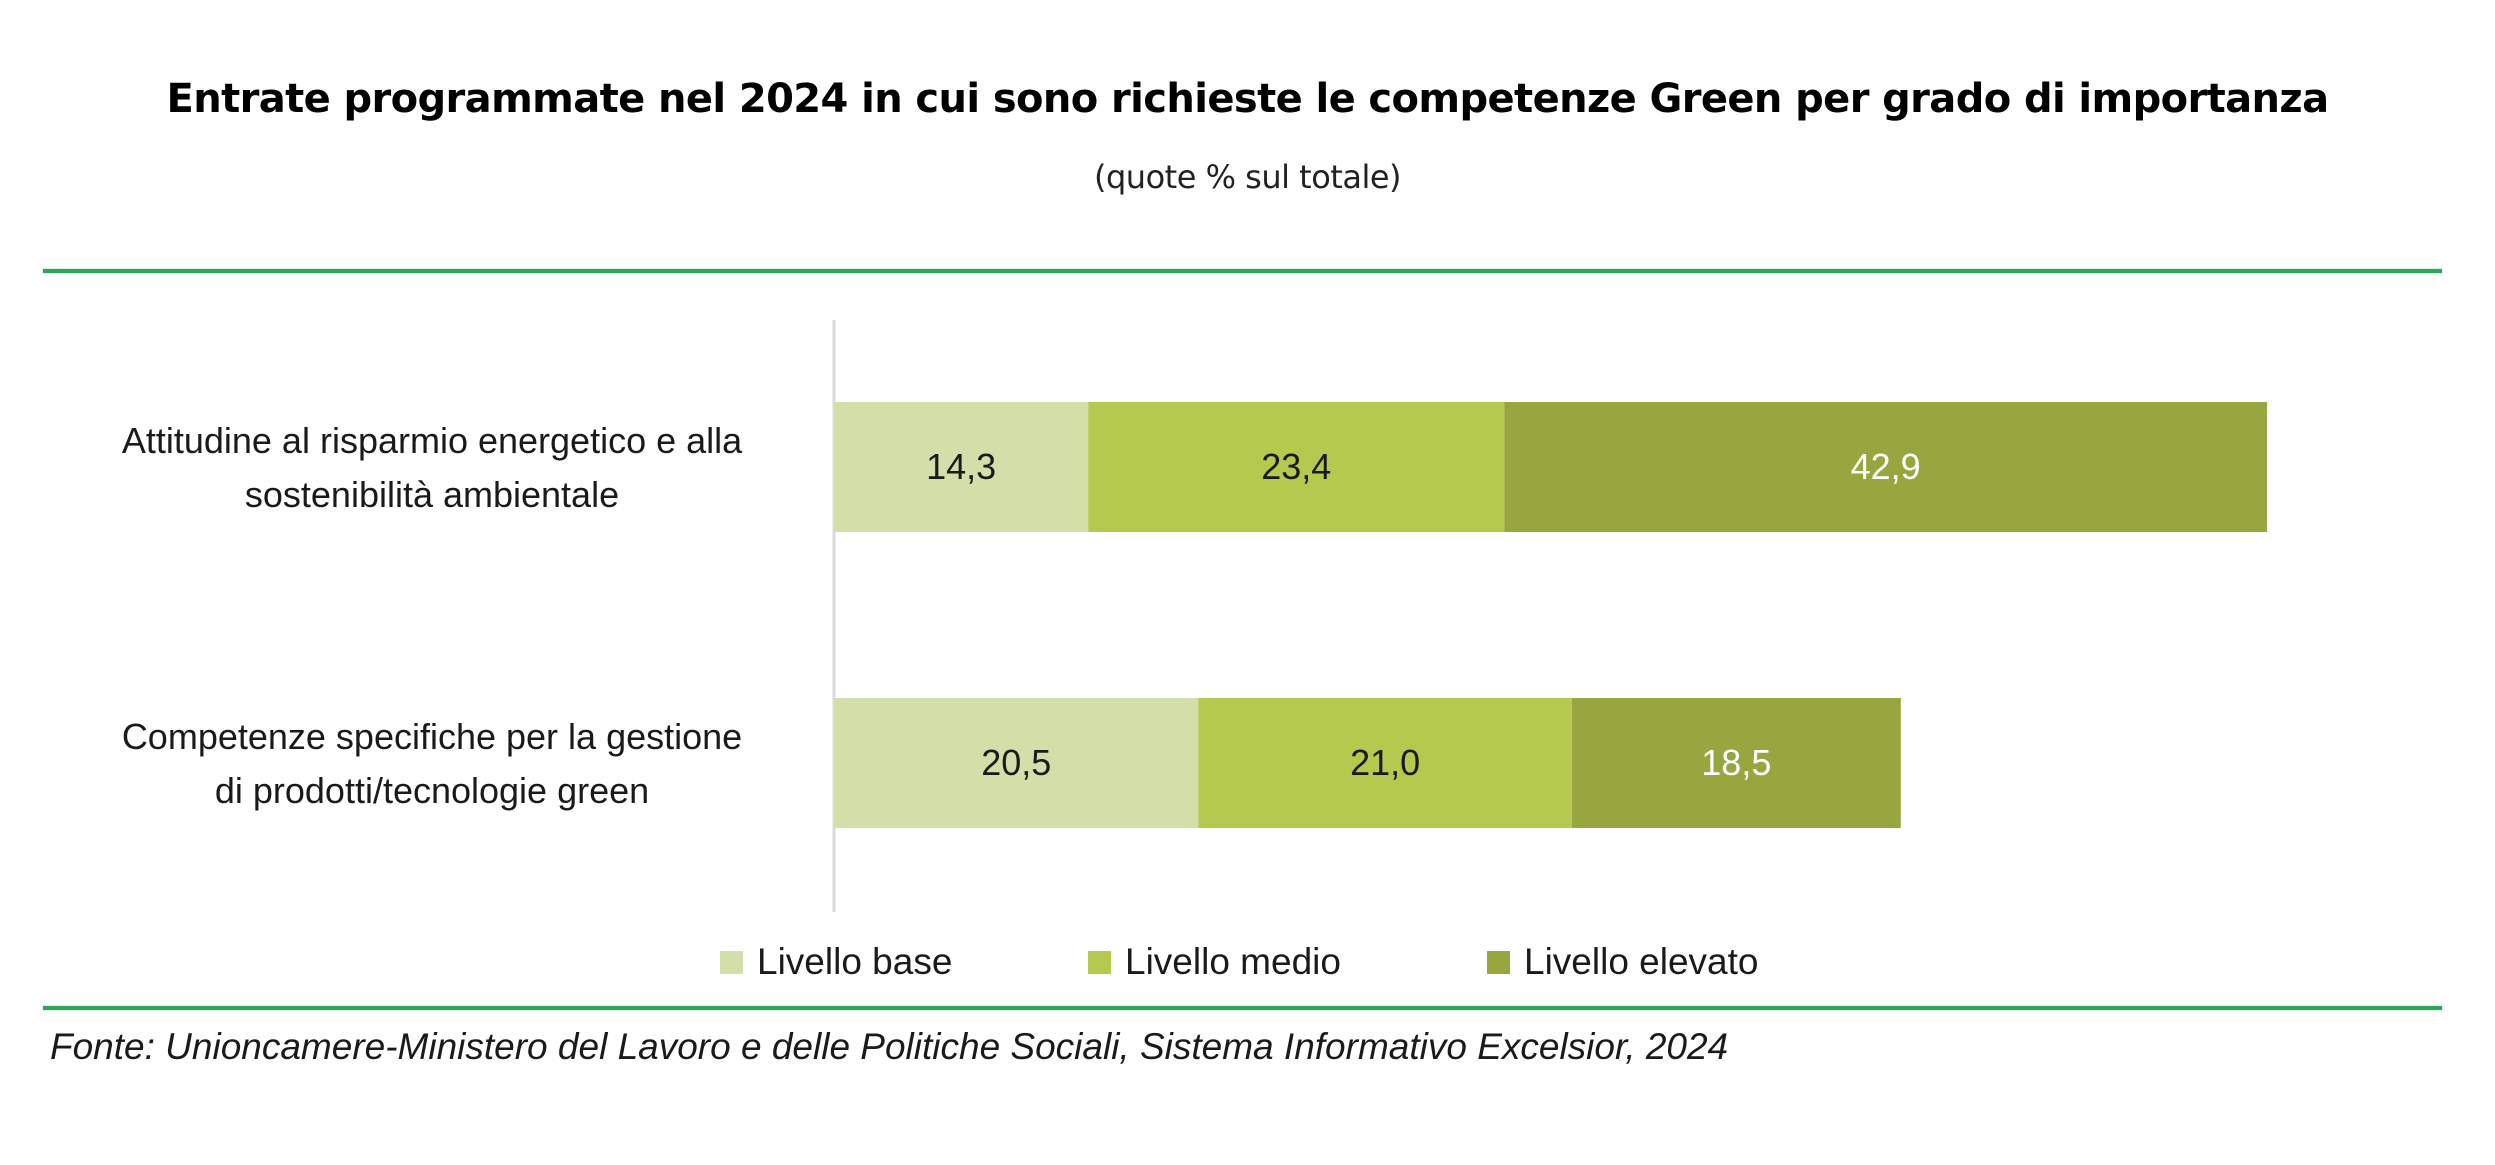 This screenshot has height=1165, width=2495. I want to click on legend-swatch-base, so click(731, 962).